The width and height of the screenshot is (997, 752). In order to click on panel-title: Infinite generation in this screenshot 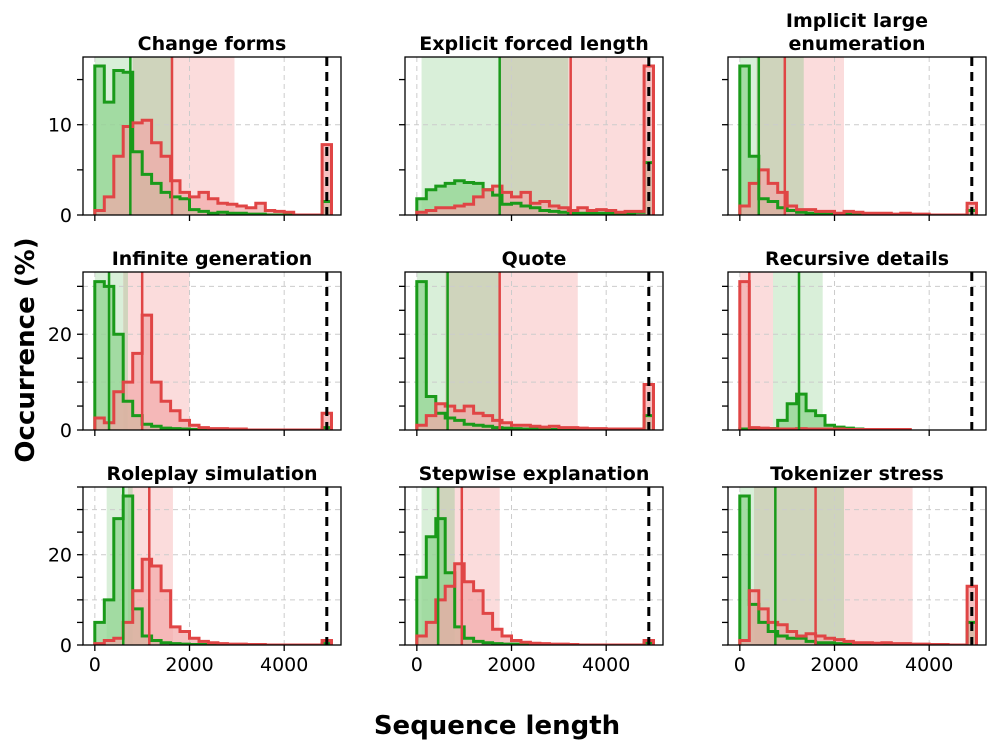, I will do `click(212, 259)`.